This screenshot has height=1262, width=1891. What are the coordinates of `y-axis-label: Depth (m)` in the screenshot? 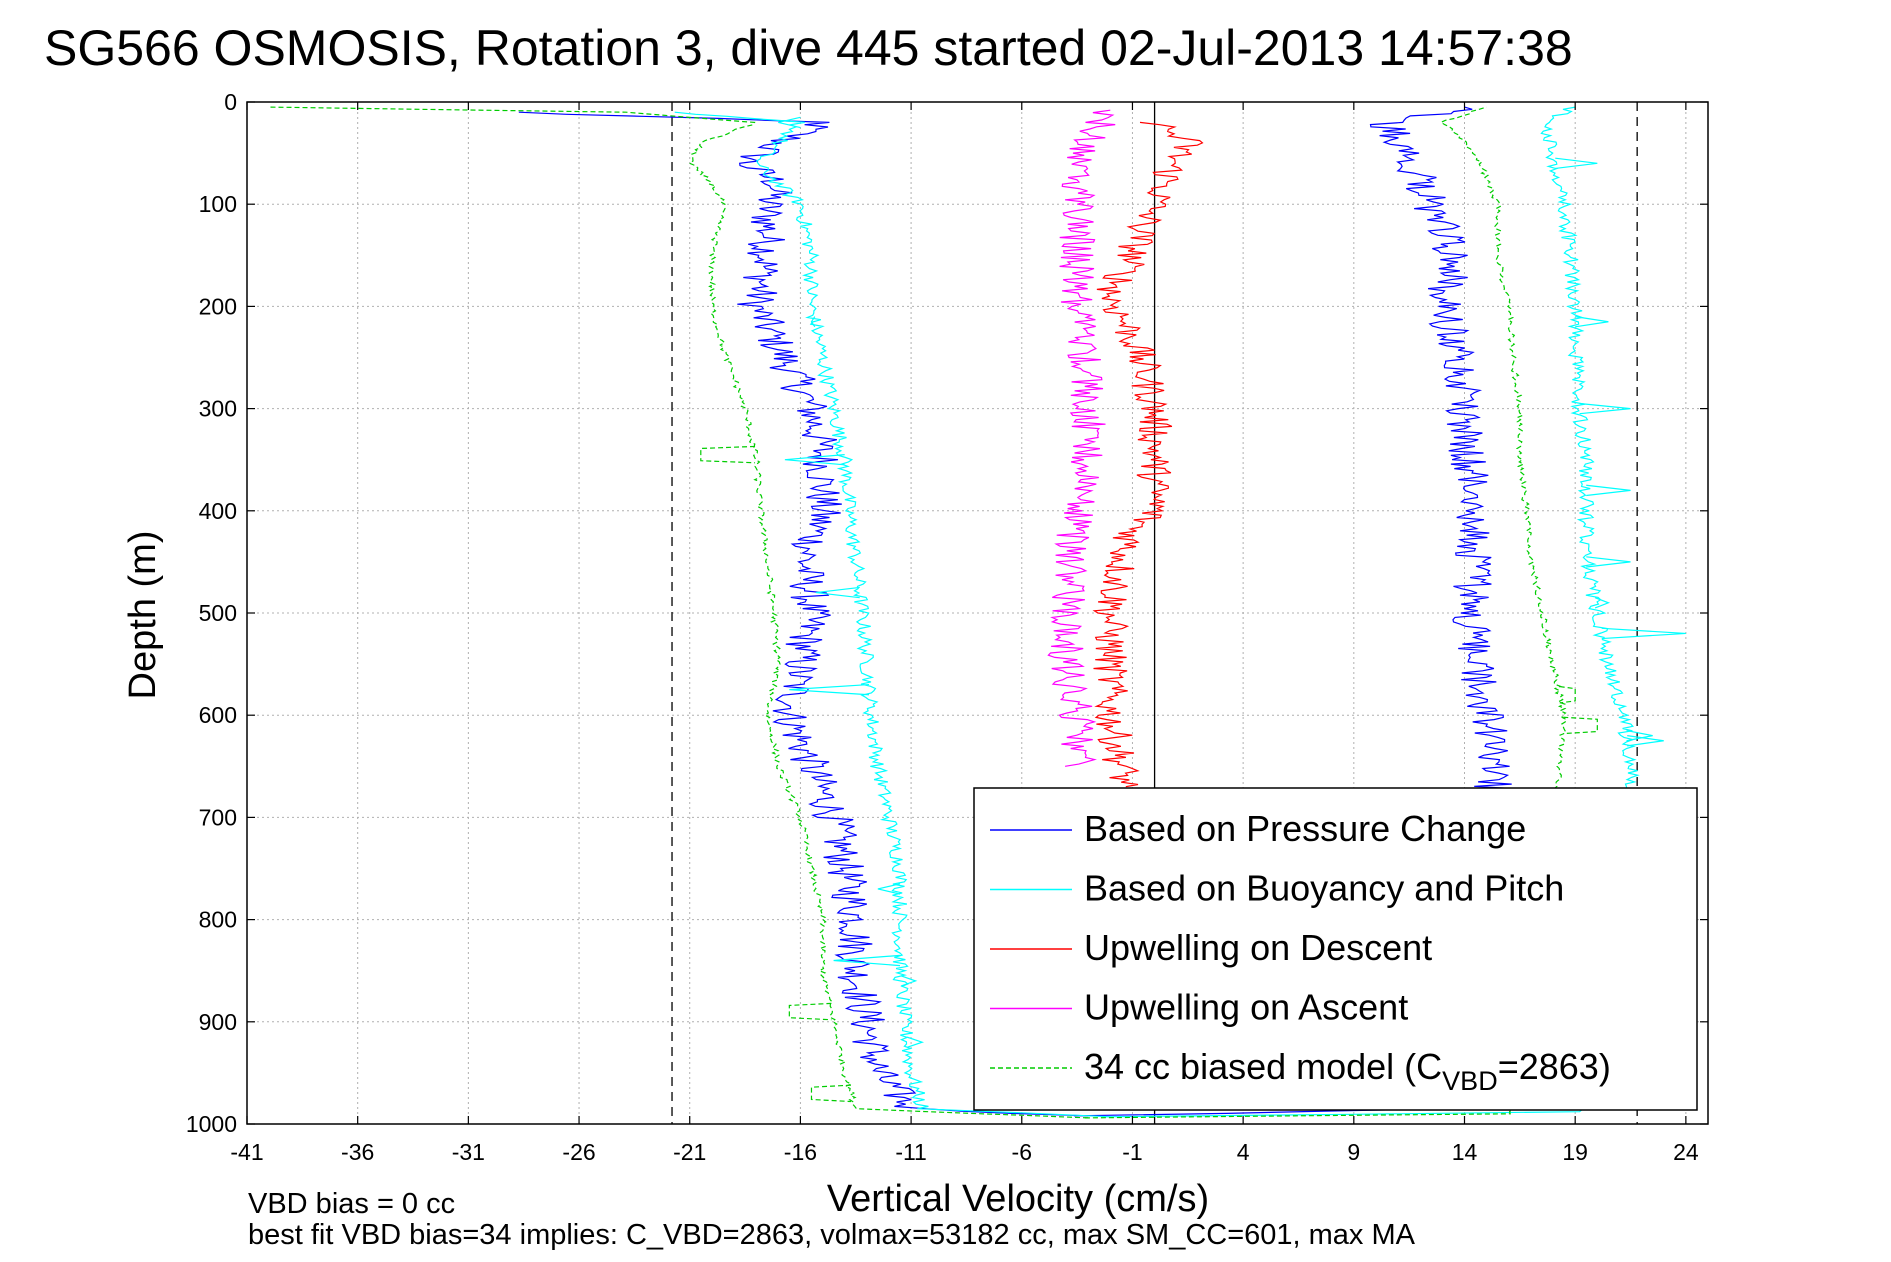 It's located at (143, 615).